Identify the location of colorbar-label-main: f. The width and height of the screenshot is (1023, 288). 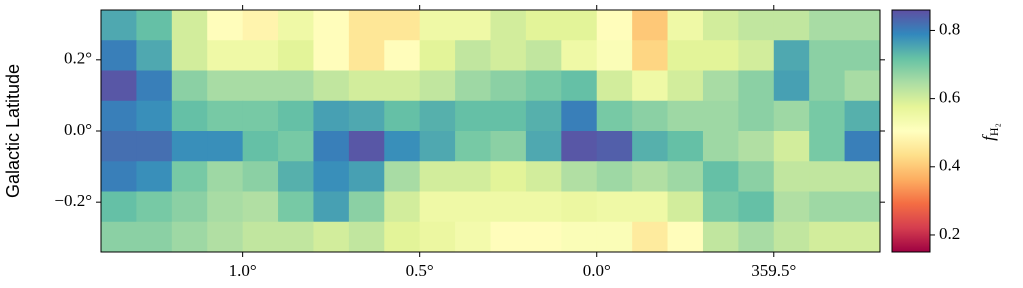
(988, 137).